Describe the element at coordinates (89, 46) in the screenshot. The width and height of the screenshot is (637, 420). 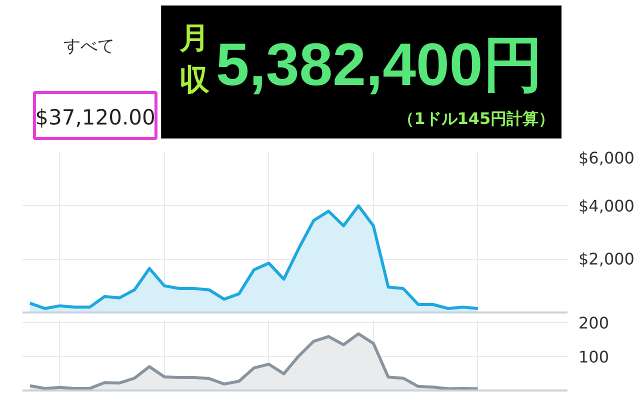
I see `text: すべて` at that location.